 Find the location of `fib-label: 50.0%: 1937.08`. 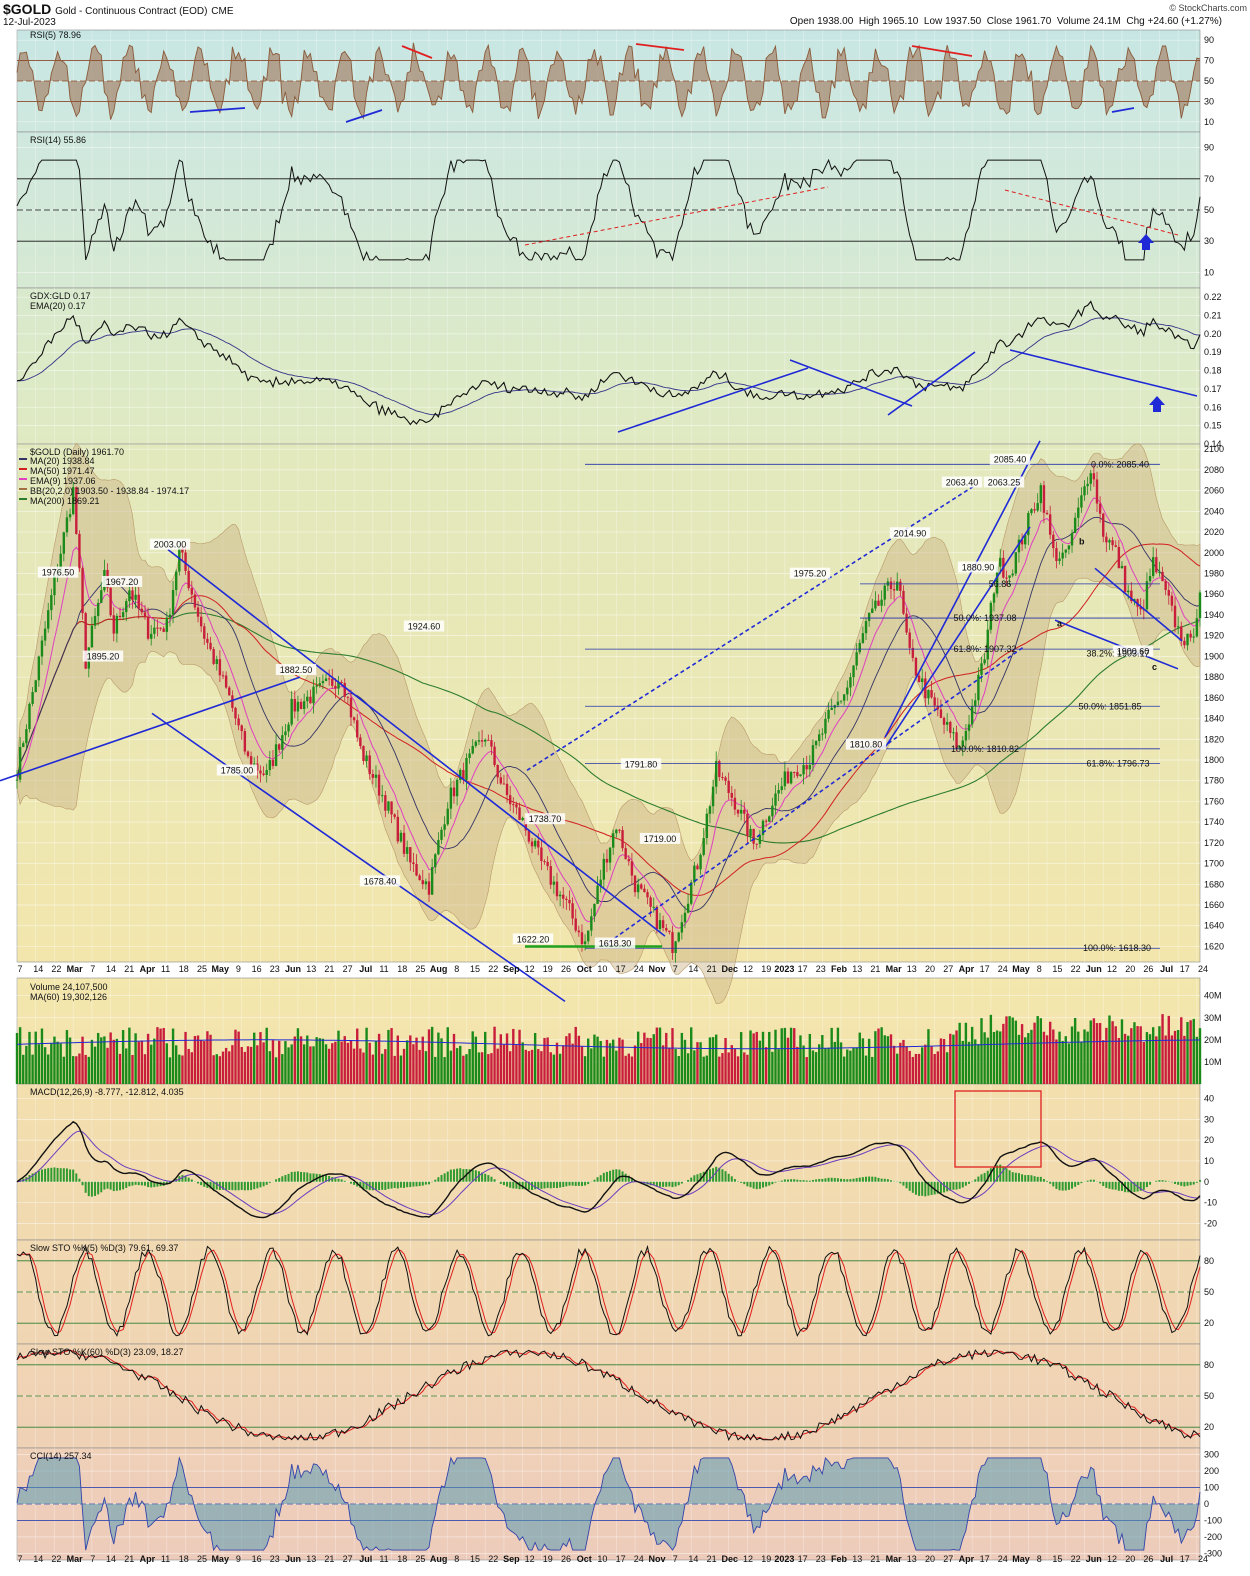

fib-label: 50.0%: 1937.08 is located at coordinates (984, 618).